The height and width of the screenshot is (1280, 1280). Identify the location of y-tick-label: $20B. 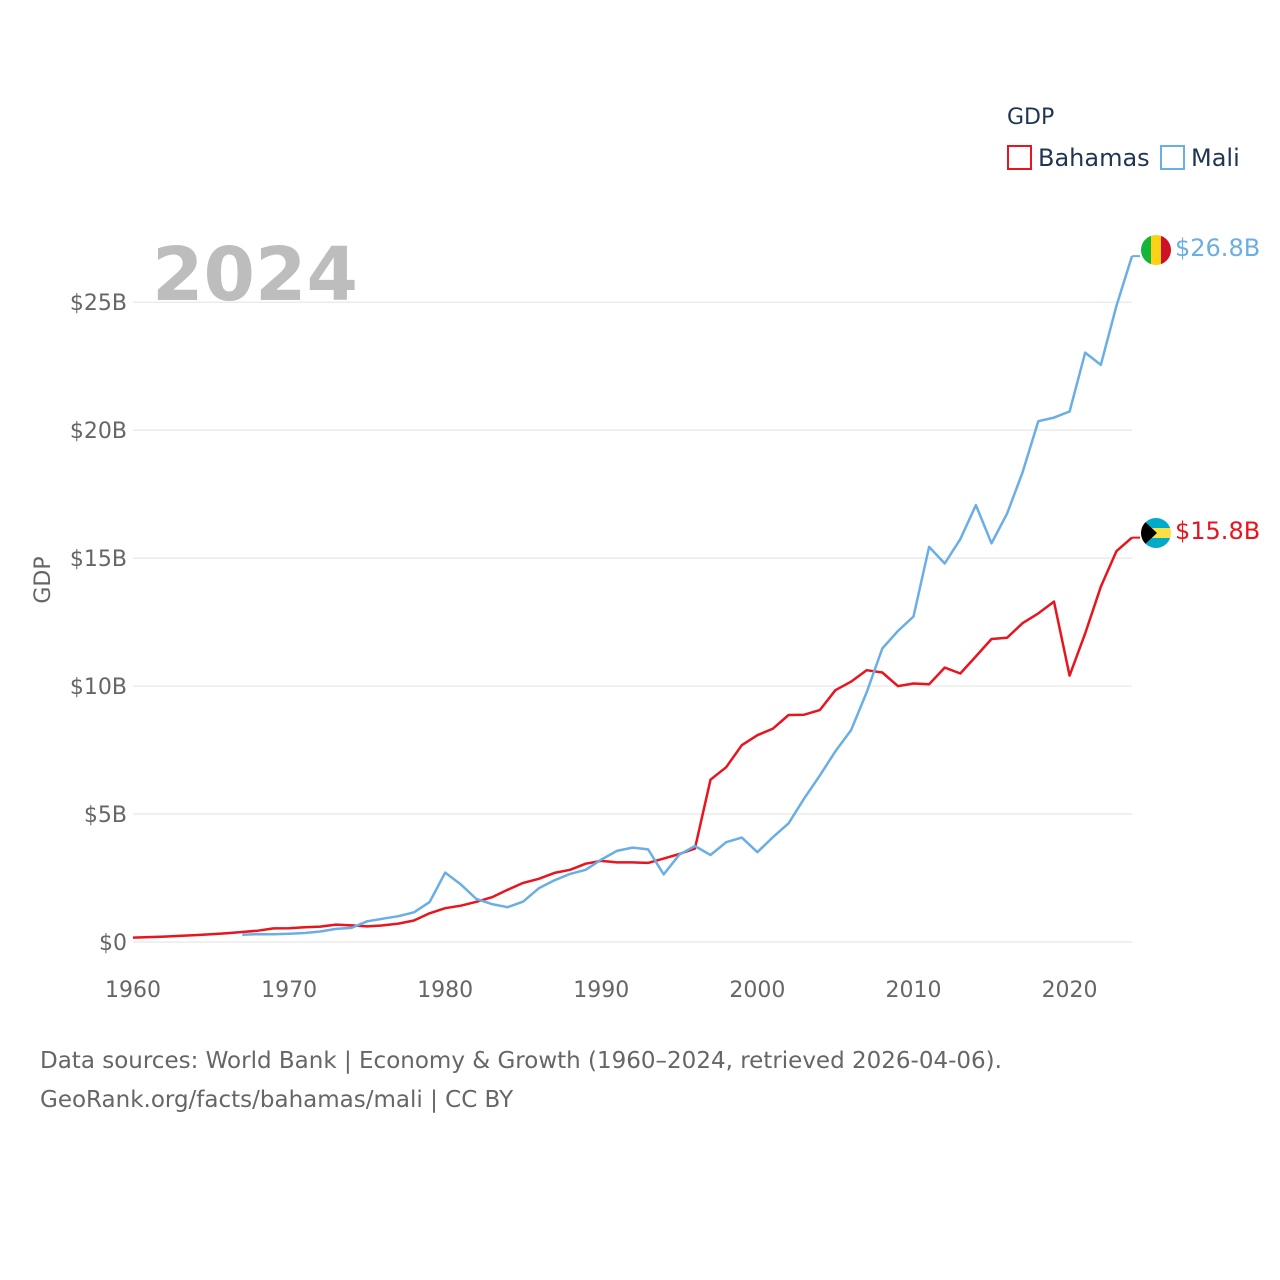
(98, 431).